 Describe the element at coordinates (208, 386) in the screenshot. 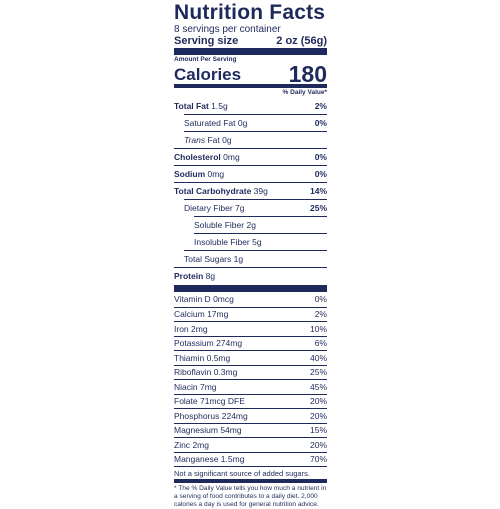

I see `vitamin-amount: 7mg` at that location.